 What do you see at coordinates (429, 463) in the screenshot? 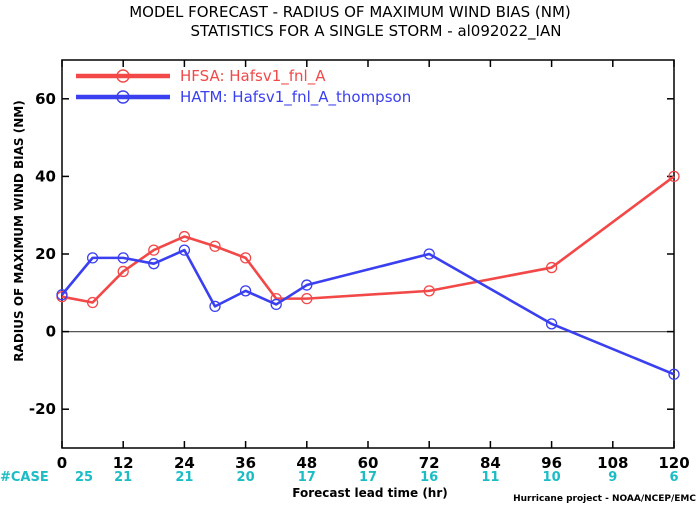
I see `x-tick-label: 72` at bounding box center [429, 463].